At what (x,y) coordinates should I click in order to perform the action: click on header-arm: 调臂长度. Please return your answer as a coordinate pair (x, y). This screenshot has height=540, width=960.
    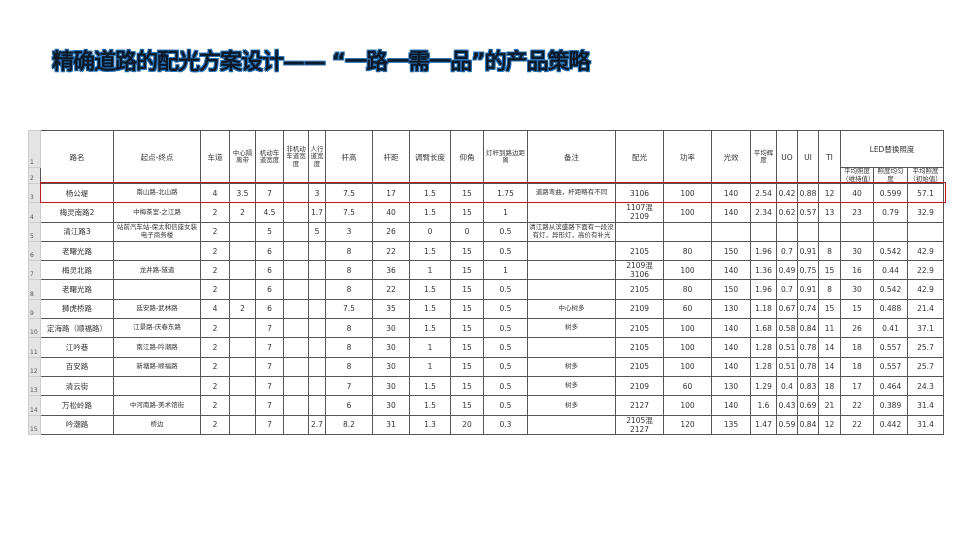
    Looking at the image, I should click on (430, 157).